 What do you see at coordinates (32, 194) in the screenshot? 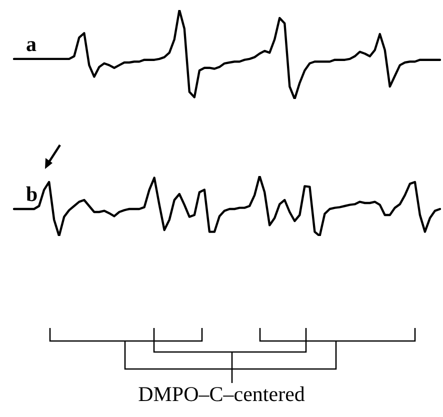
I see `legend-label: b` at bounding box center [32, 194].